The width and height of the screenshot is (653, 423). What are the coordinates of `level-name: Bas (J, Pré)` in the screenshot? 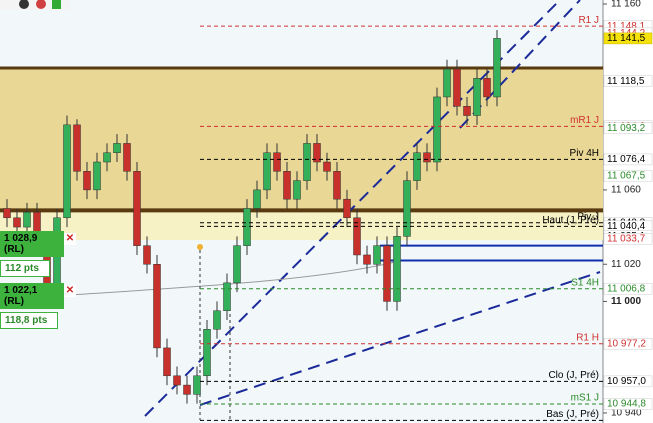 It's located at (572, 414).